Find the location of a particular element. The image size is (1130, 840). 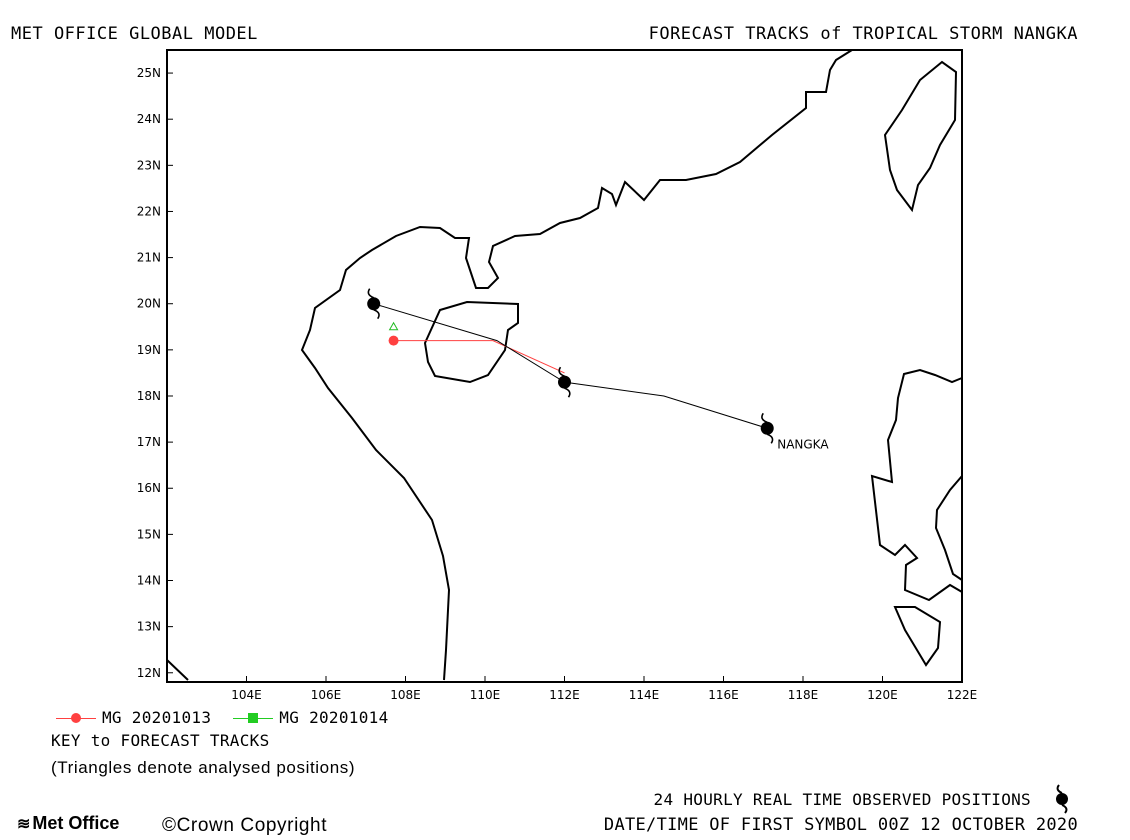

chart-title: FORECAST TRACKS of TROPICAL STORM NANGKA is located at coordinates (863, 34).